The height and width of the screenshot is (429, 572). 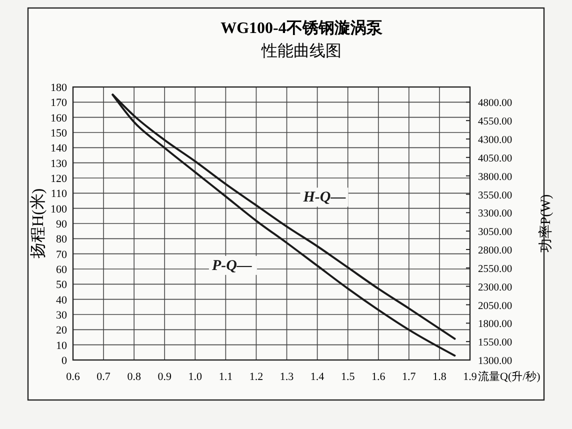 I want to click on y-axis-title: 扬程H(米), so click(x=38, y=223).